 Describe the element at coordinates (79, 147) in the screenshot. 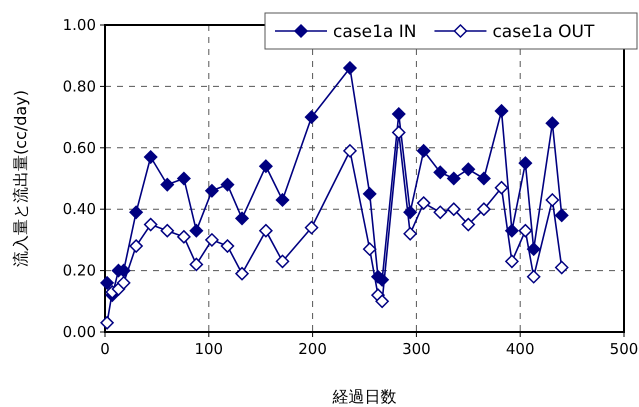

I see `y-tick-label: 0.60` at that location.